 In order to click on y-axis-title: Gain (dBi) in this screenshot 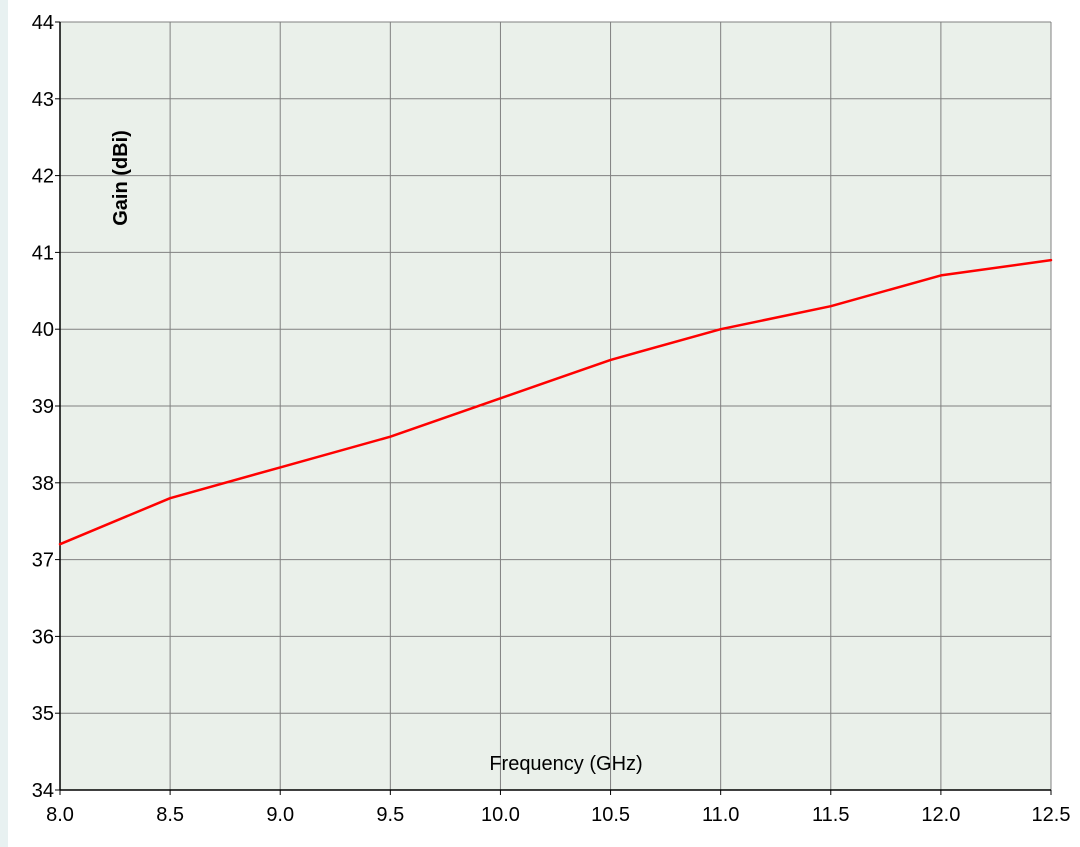, I will do `click(121, 178)`.